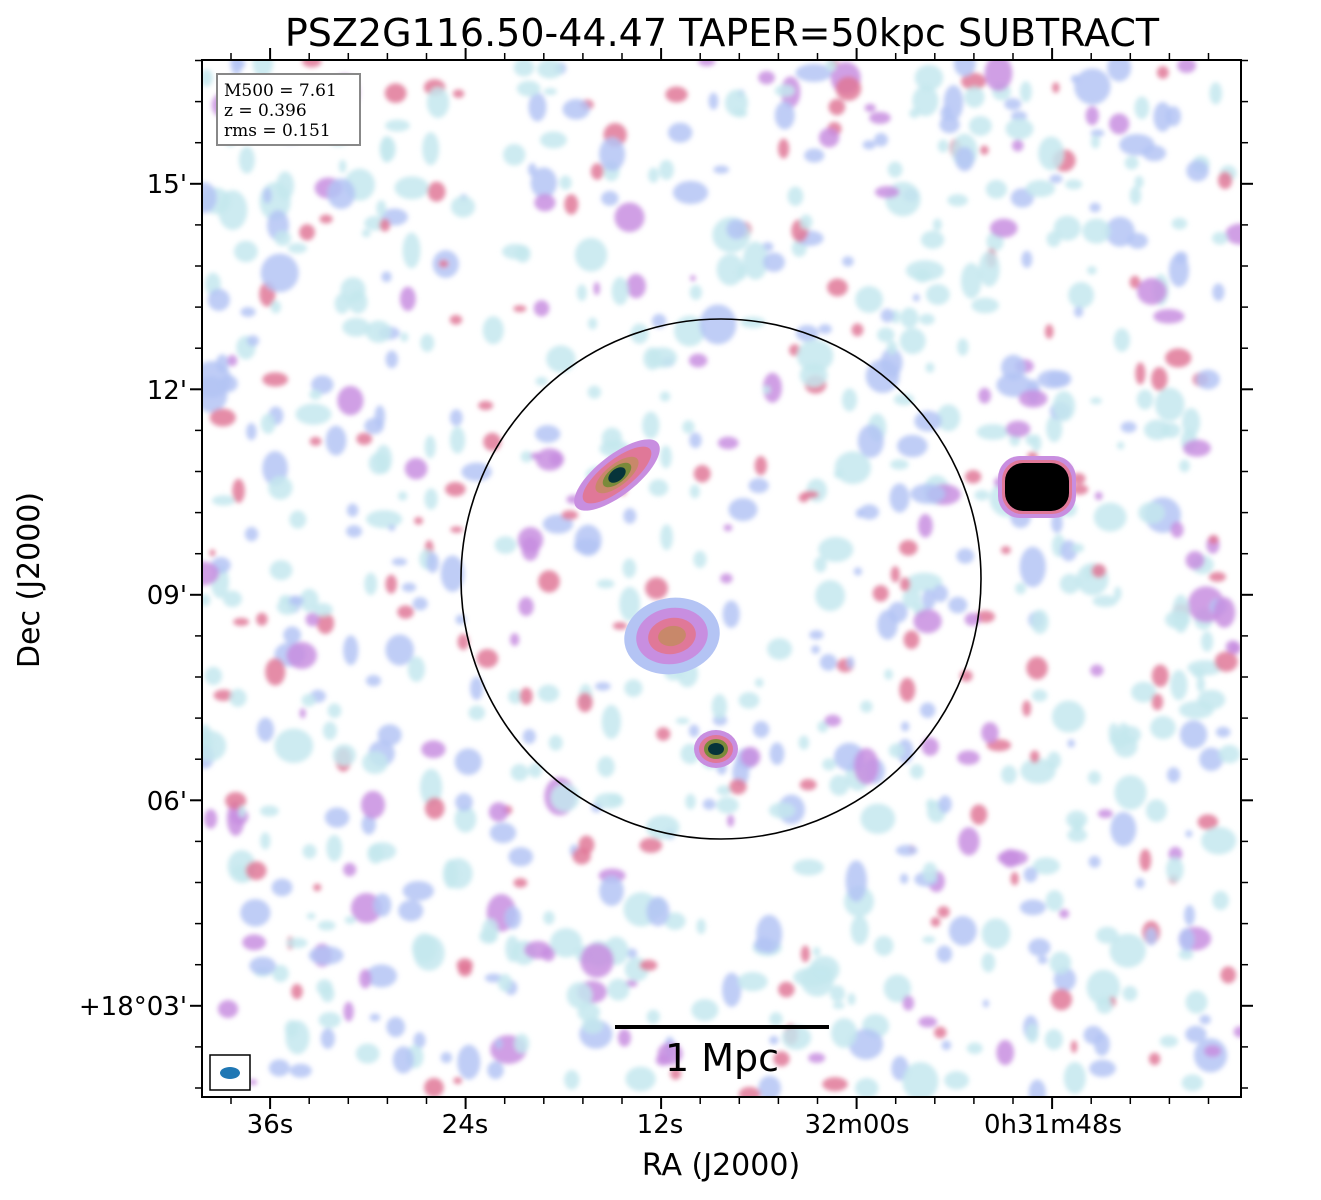 The height and width of the screenshot is (1200, 1321). I want to click on mass-text: M500 = 7.61, so click(280, 91).